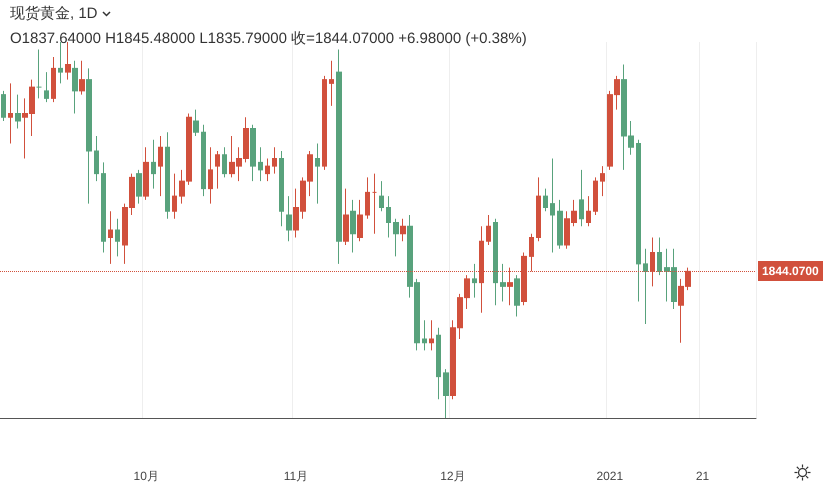 This screenshot has width=830, height=488. I want to click on x-tick-label: 11月, so click(296, 476).